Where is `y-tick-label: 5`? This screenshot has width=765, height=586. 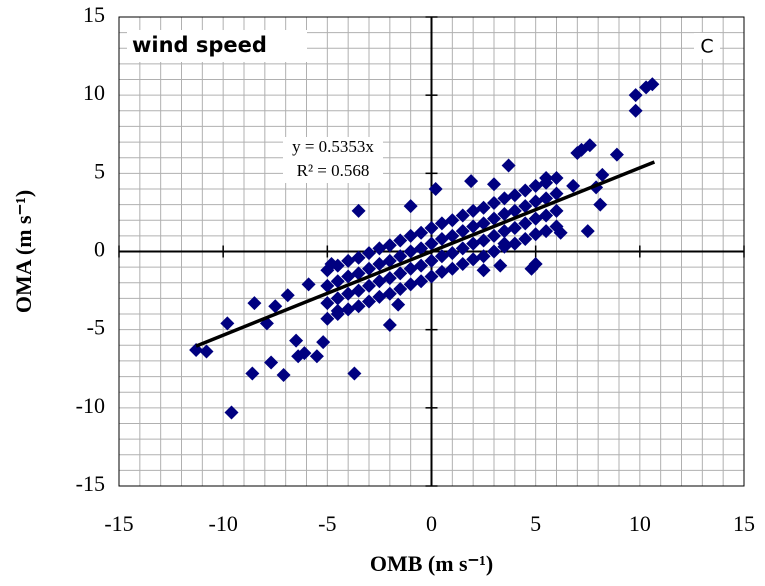 y-tick-label: 5 is located at coordinates (99, 170).